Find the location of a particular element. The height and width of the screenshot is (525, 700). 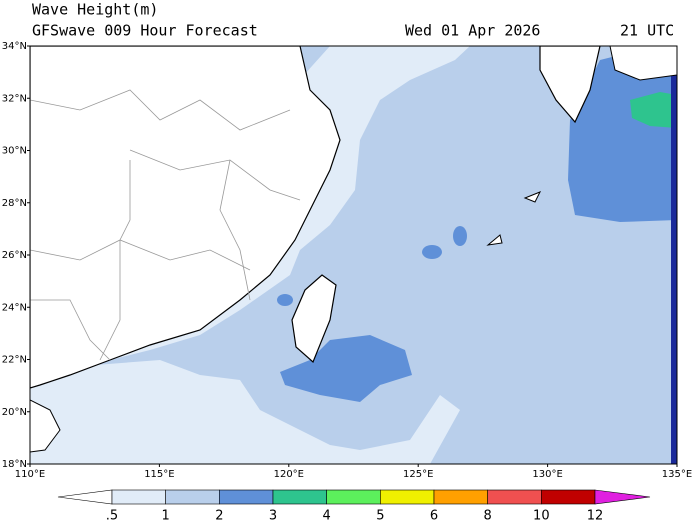

lat-label: 18°N is located at coordinates (14, 464).